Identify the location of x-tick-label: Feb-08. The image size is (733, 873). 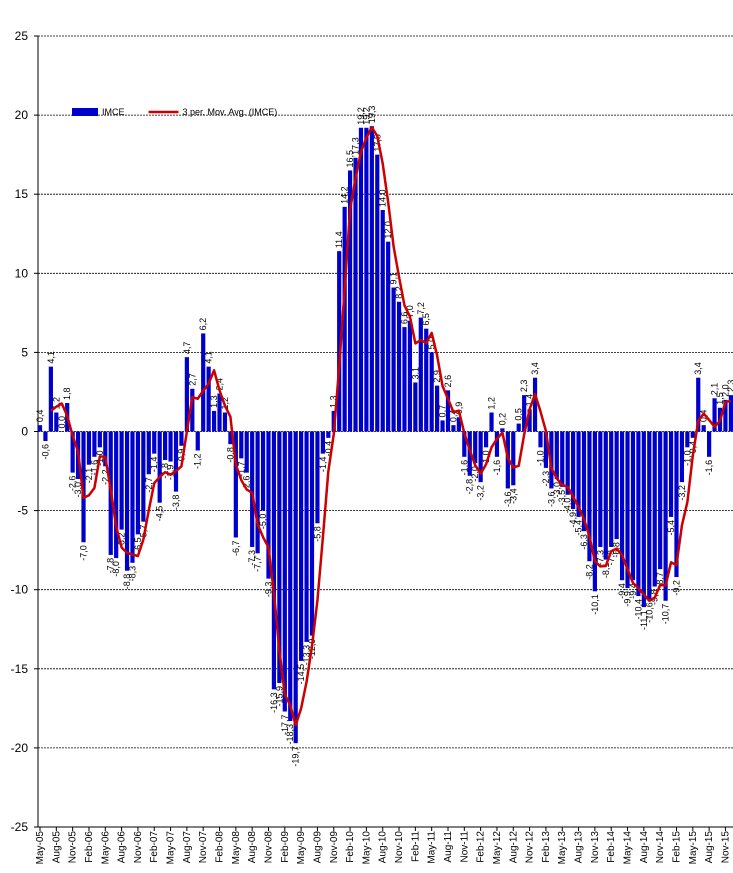
(220, 847).